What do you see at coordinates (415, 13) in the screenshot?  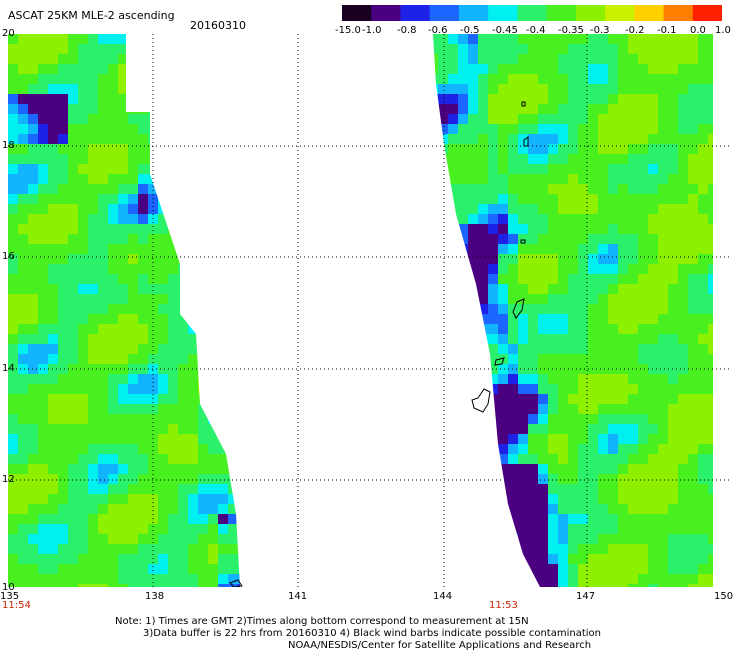 I see `colorbar-segment` at bounding box center [415, 13].